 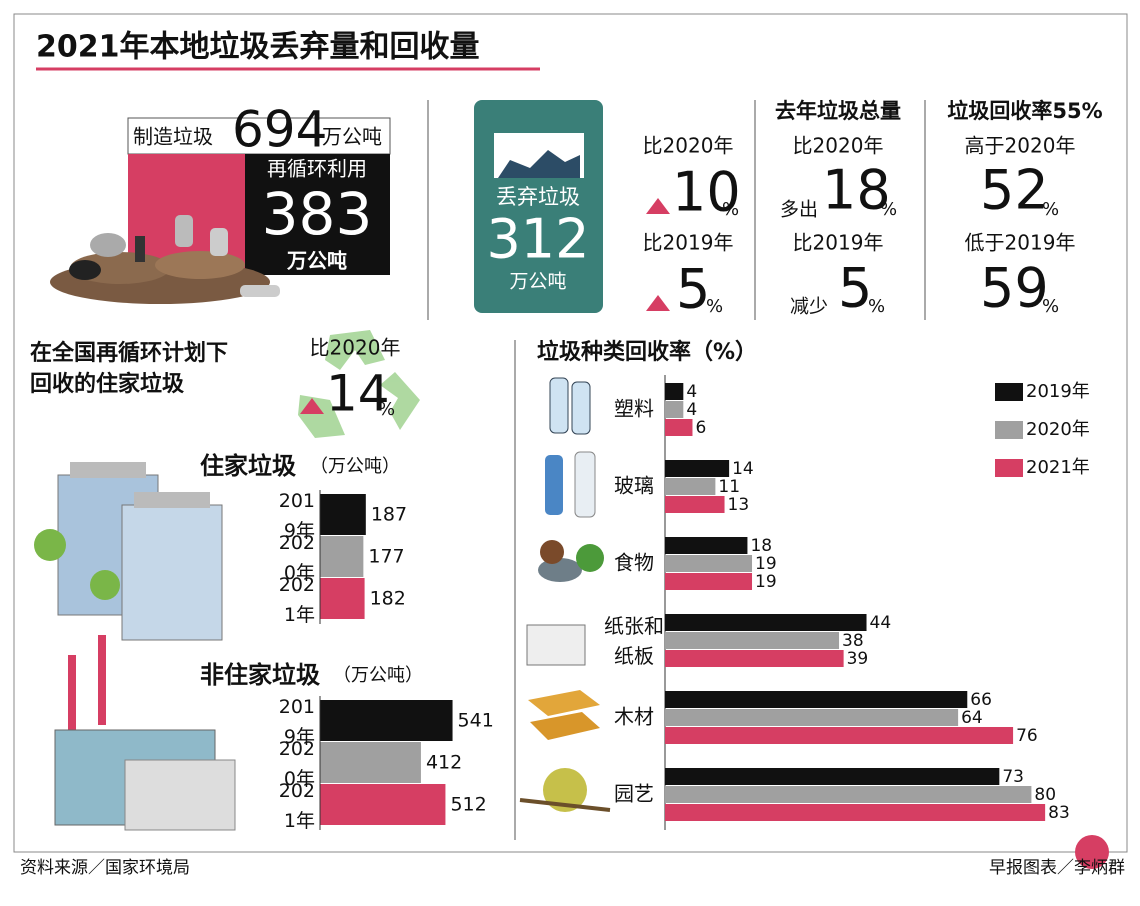 I want to click on value-label: 182, so click(x=388, y=599).